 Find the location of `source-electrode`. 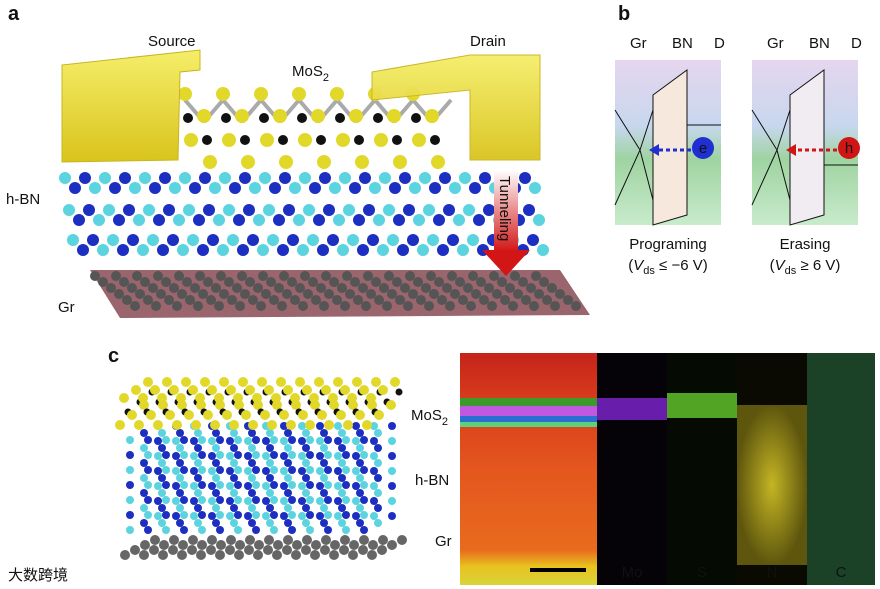

source-electrode is located at coordinates (131, 106).